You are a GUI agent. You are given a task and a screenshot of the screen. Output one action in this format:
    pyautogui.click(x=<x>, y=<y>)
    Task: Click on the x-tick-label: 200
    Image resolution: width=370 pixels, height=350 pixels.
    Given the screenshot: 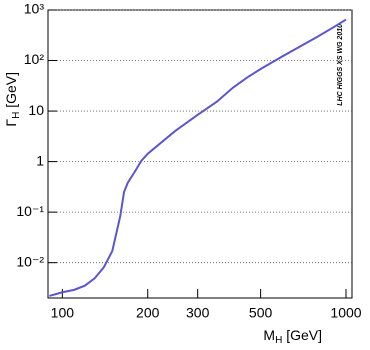 What is the action you would take?
    pyautogui.click(x=148, y=313)
    